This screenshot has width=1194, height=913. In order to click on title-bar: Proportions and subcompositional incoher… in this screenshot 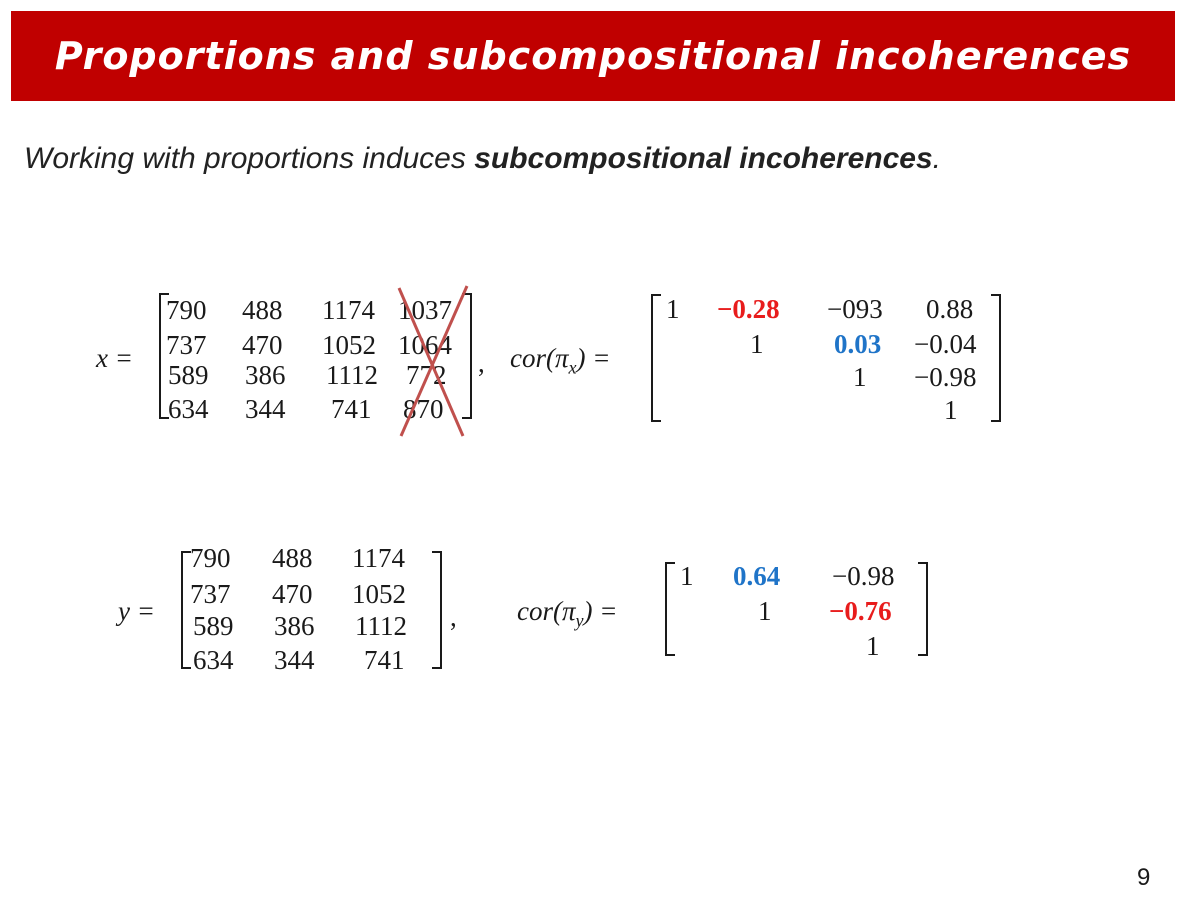, I will do `click(593, 56)`.